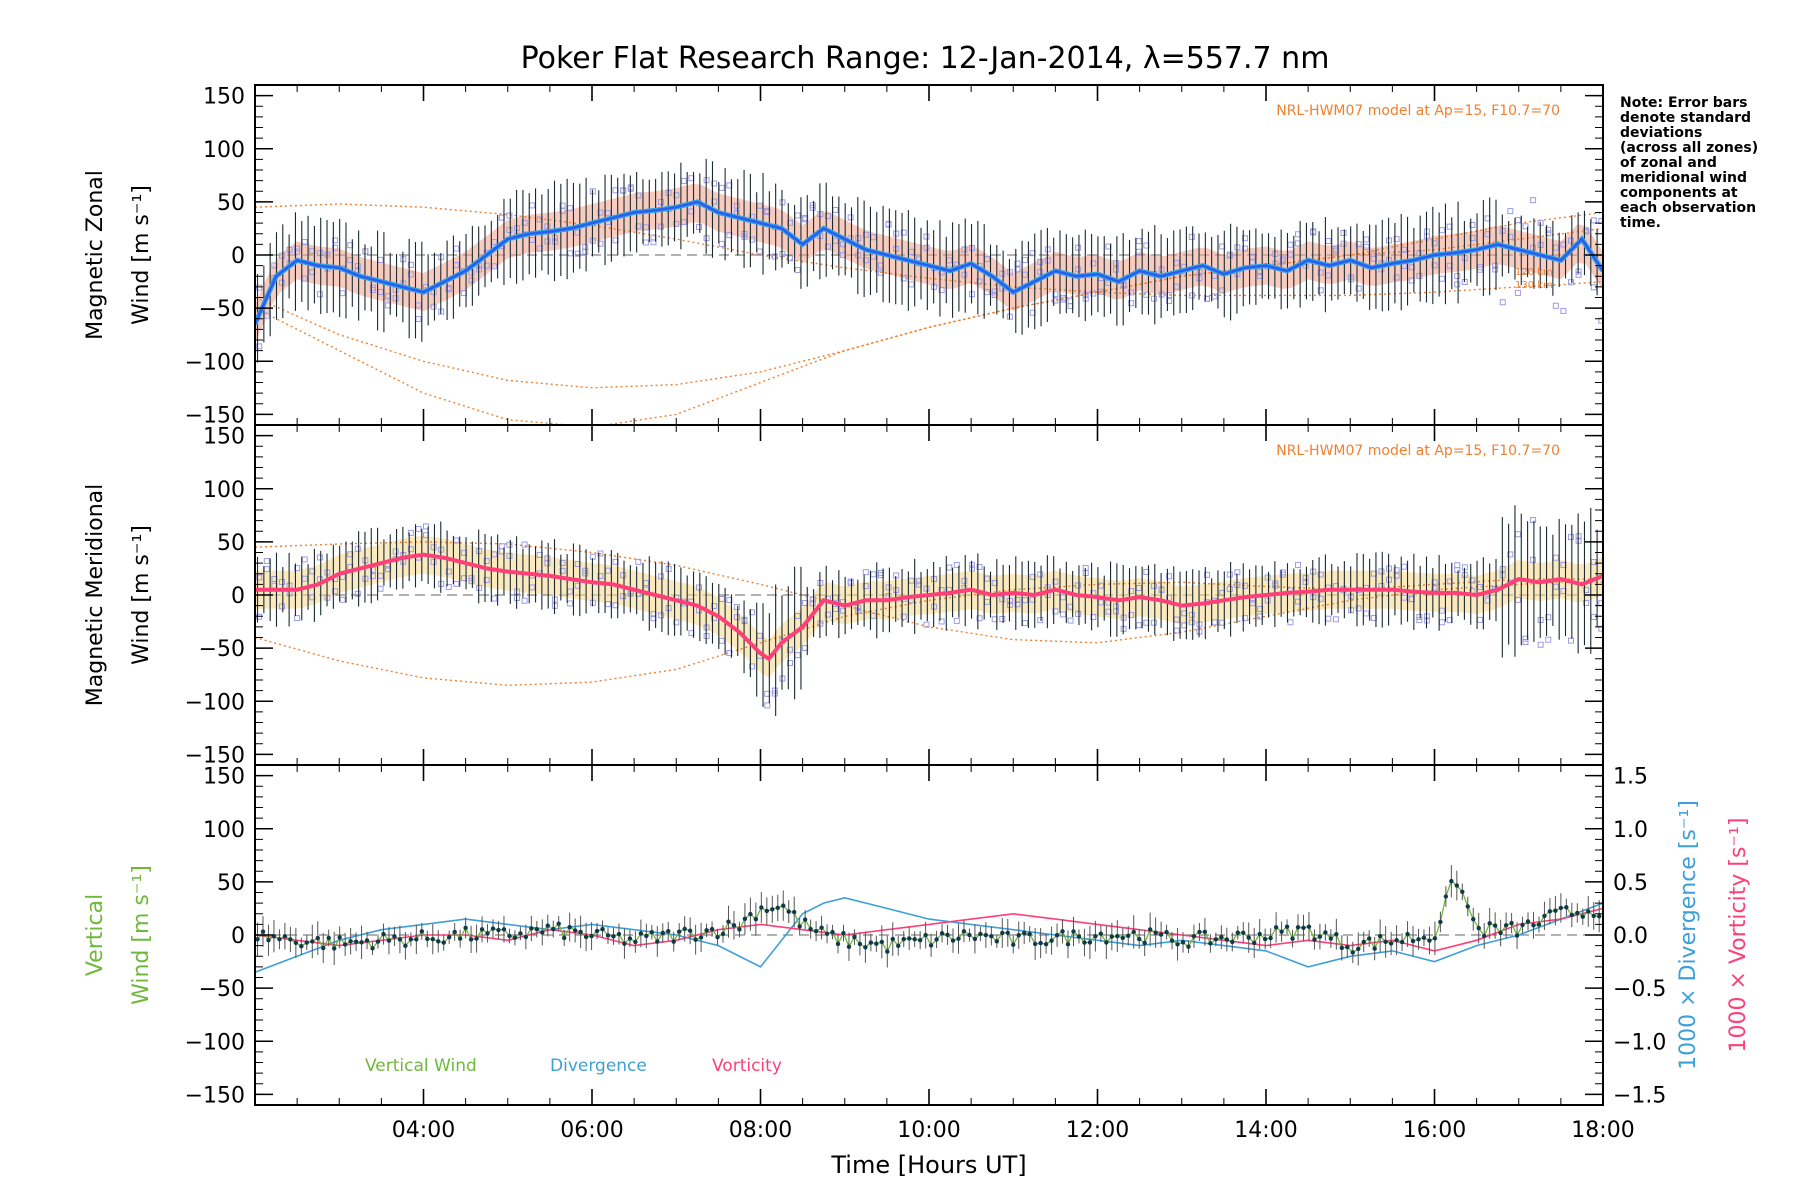 This screenshot has height=1200, width=1800. What do you see at coordinates (423, 1130) in the screenshot?
I see `x-tick-label: 04:00` at bounding box center [423, 1130].